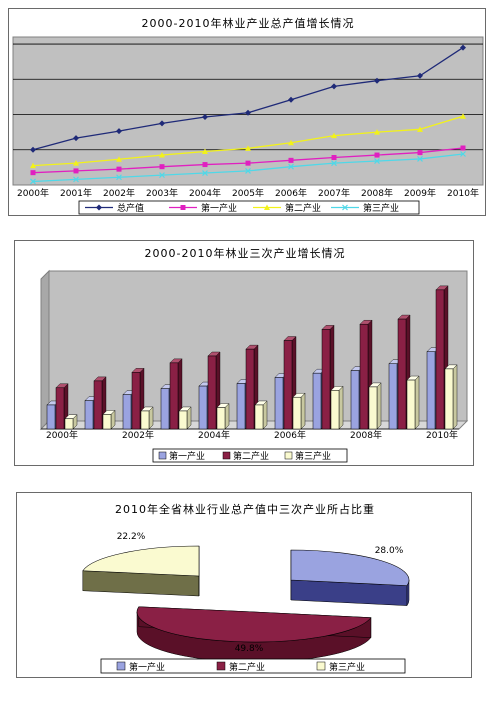  Describe the element at coordinates (420, 193) in the screenshot. I see `line-x-tick-label: 2009年` at that location.